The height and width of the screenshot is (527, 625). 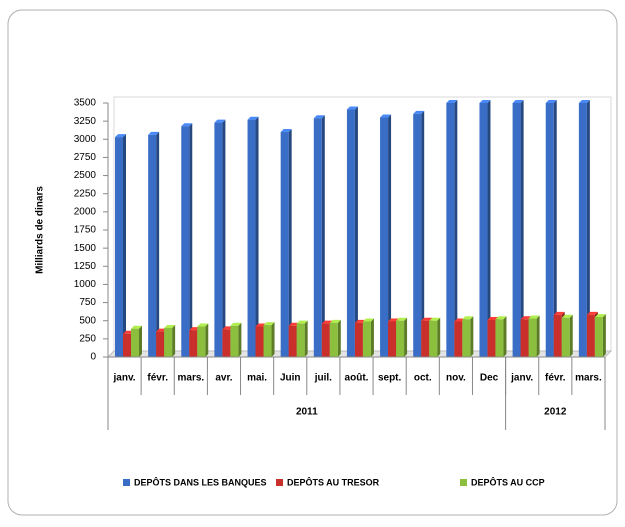 What do you see at coordinates (85, 211) in the screenshot?
I see `y-tick-label: 2000` at bounding box center [85, 211].